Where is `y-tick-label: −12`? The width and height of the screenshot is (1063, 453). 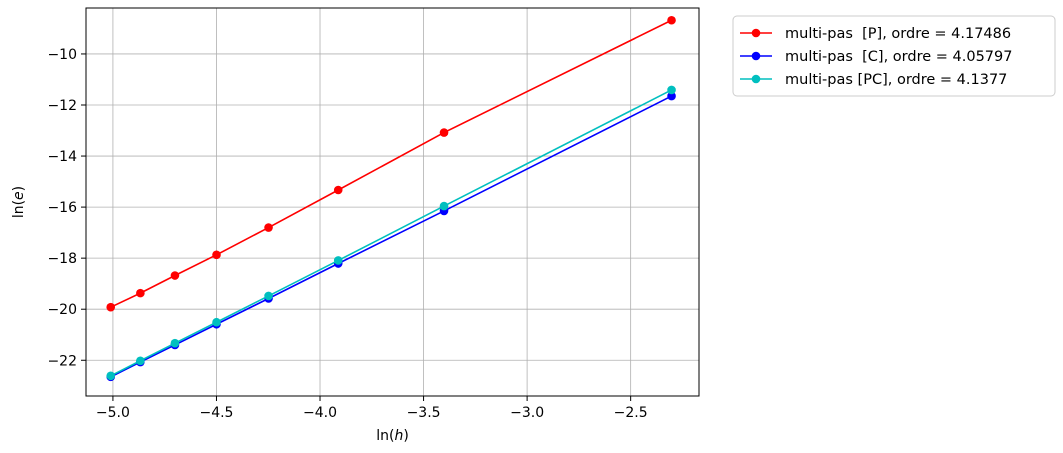 y-tick-label: −12 is located at coordinates (62, 106).